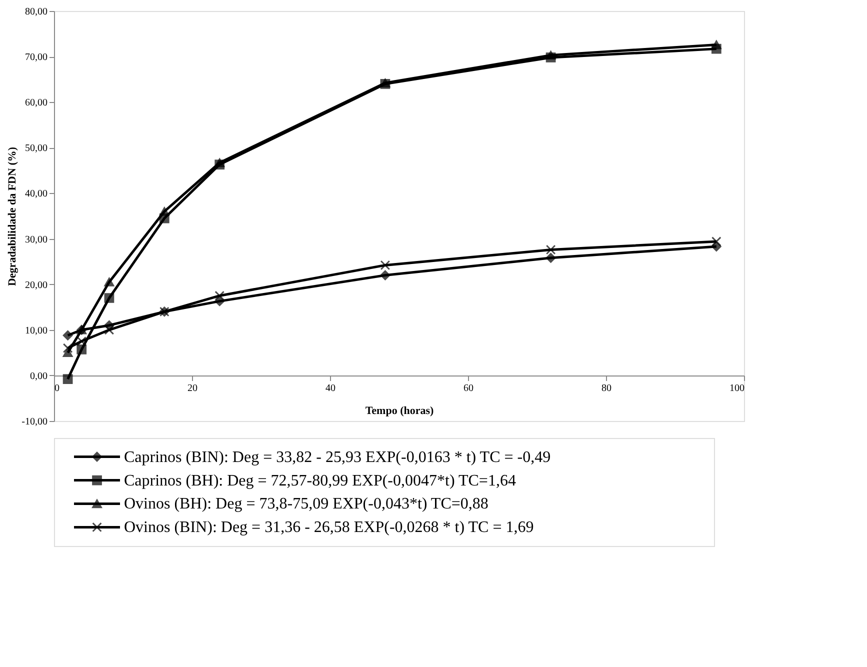 The height and width of the screenshot is (667, 867). Describe the element at coordinates (331, 388) in the screenshot. I see `x-tick-label: 40` at that location.